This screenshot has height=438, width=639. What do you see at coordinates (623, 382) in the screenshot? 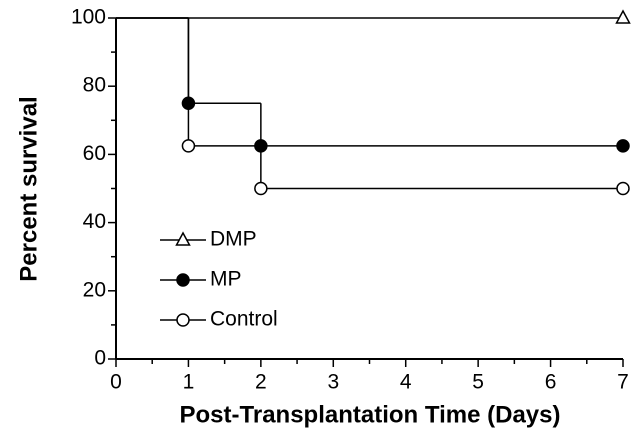
I see `x-tick-label: 7` at bounding box center [623, 382].